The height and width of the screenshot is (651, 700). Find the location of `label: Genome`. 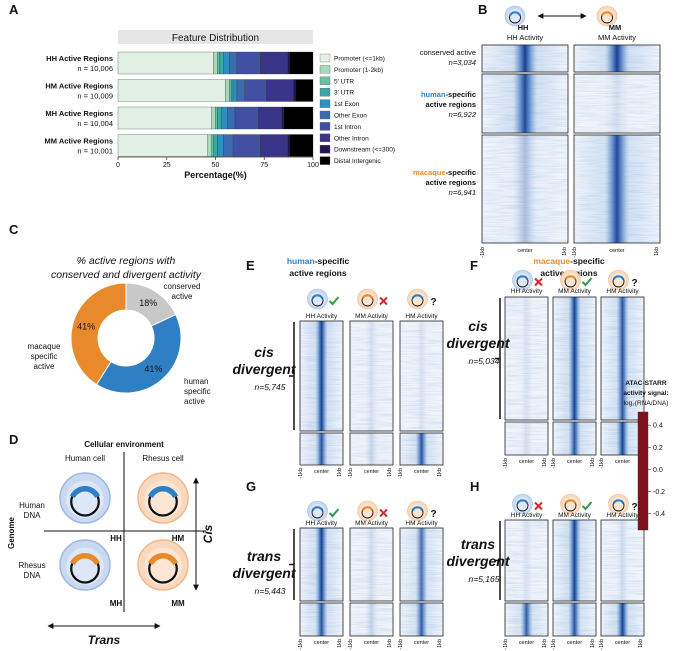

label: Genome is located at coordinates (11, 532).